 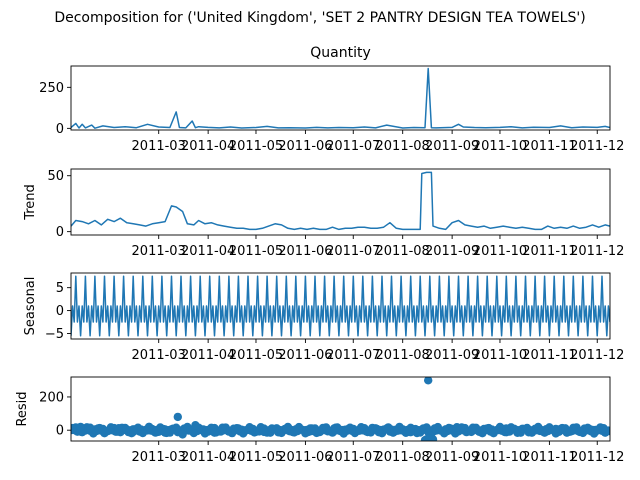 I want to click on ylabel-trend: Trend, so click(x=30, y=202).